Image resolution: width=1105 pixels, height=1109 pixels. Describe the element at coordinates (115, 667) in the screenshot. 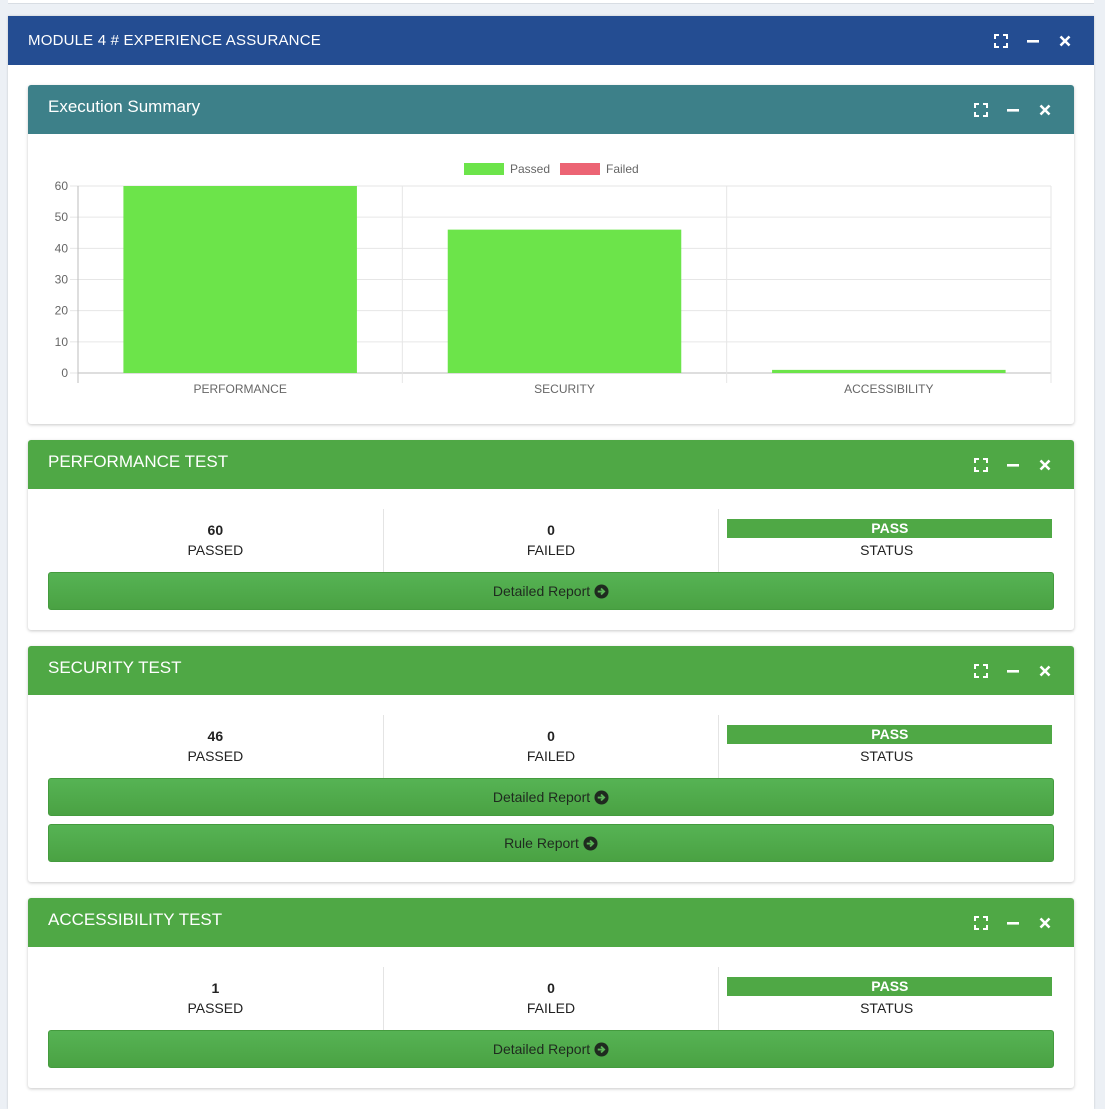

I see `security-test-title: SECURITY TEST` at that location.